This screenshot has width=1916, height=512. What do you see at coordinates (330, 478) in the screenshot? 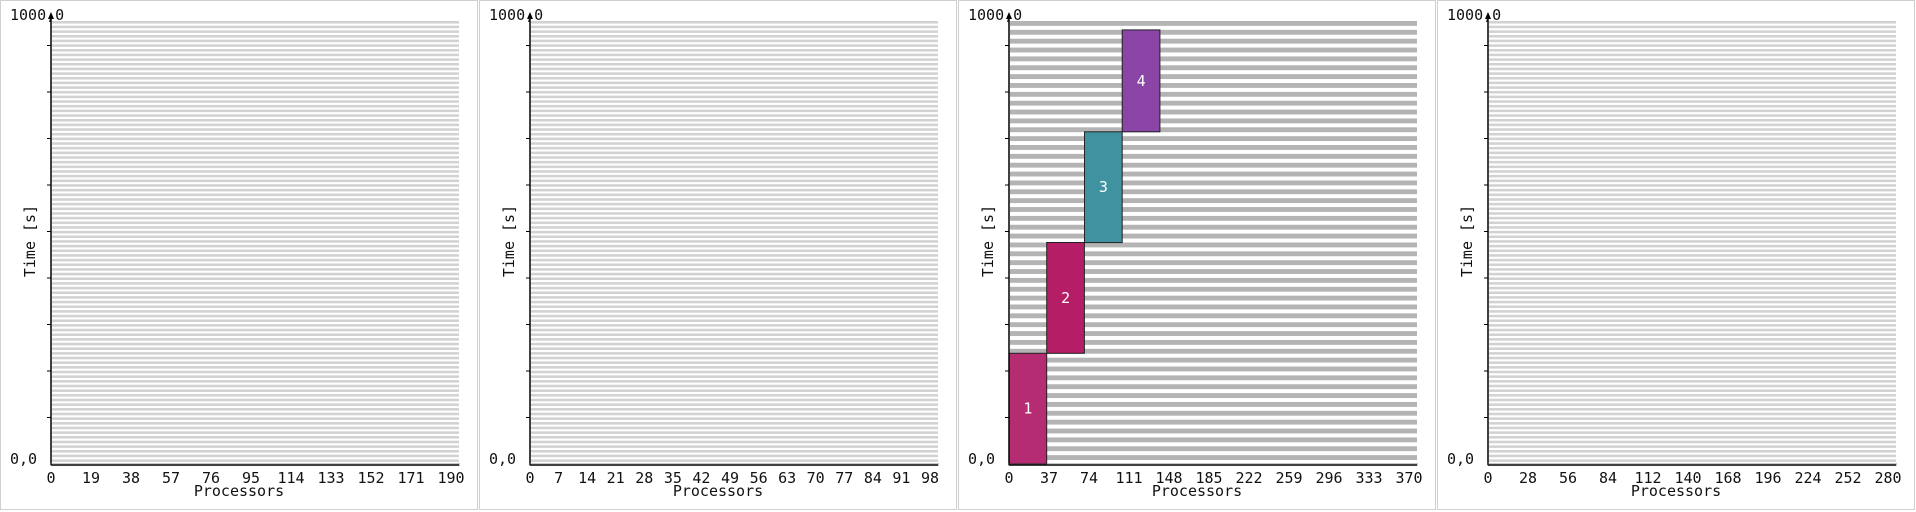
I see `x-tick-label: 133` at bounding box center [330, 478].